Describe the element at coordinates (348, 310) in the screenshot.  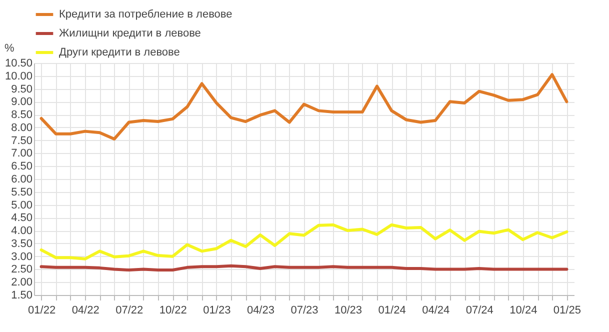
I see `x-tick-label: 10/23` at that location.